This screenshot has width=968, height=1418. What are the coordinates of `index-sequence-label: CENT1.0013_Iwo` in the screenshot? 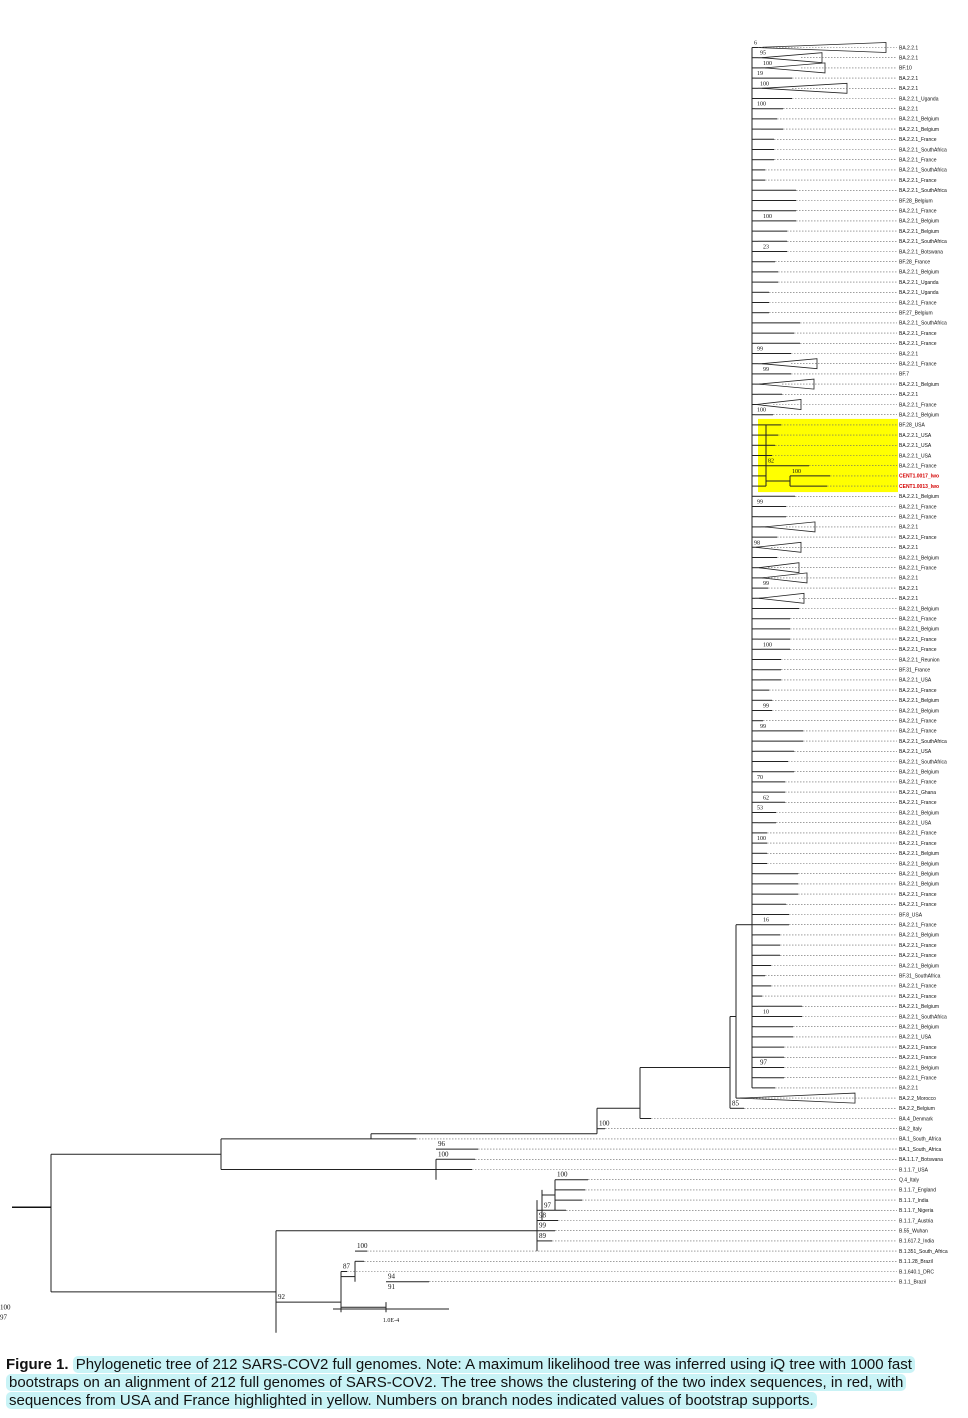 It's located at (919, 487).